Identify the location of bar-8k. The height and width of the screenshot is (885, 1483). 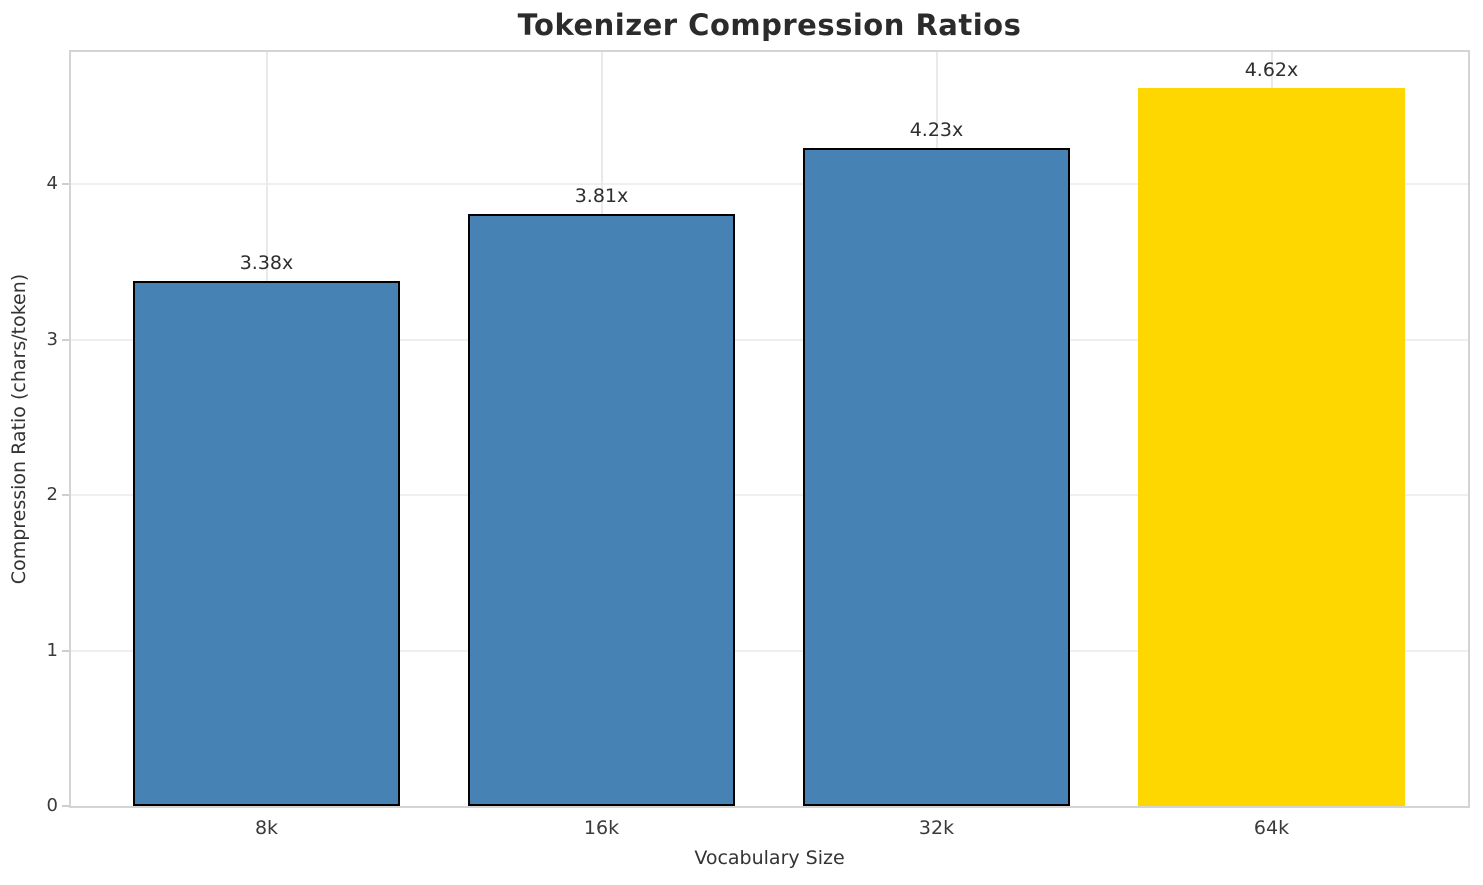
(266, 543).